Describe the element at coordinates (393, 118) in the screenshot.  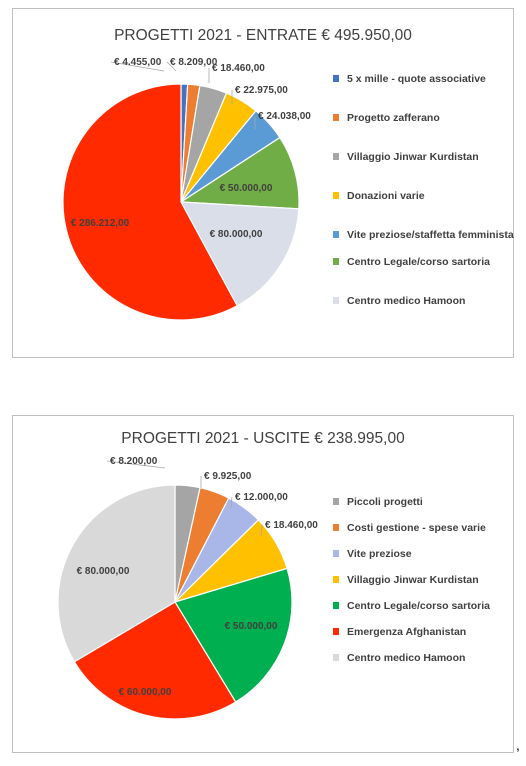
I see `legend-label: Progetto zafferano` at that location.